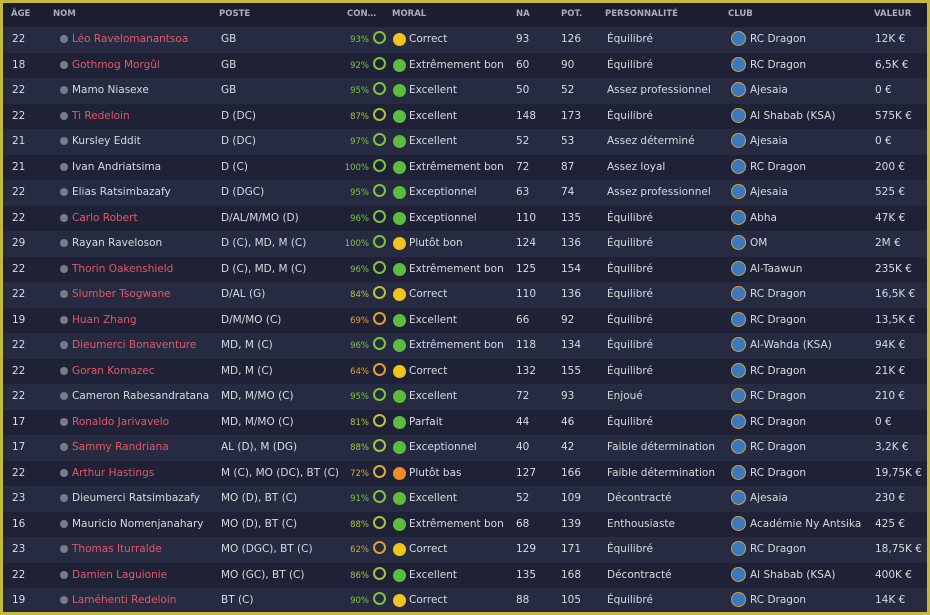  I want to click on value: 3,2K €, so click(892, 447).